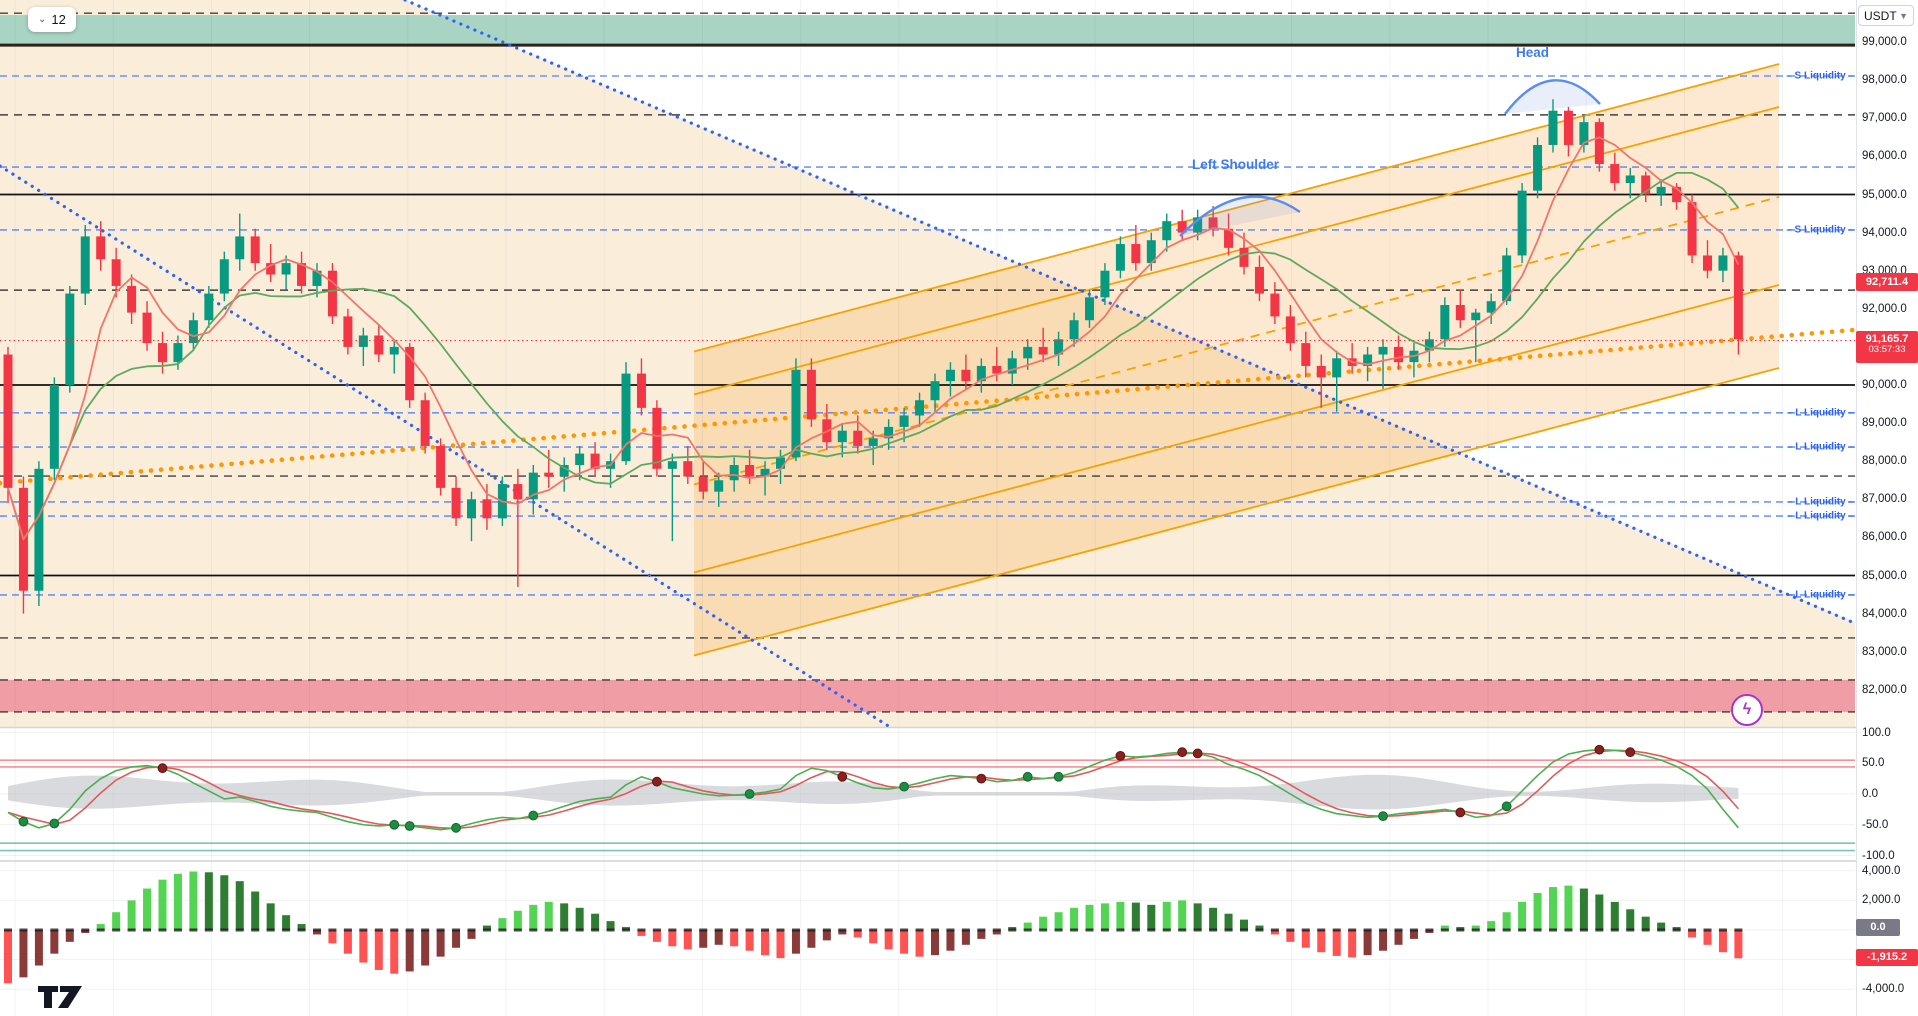 This screenshot has height=1016, width=1918. I want to click on price-axis, so click(1887, 508).